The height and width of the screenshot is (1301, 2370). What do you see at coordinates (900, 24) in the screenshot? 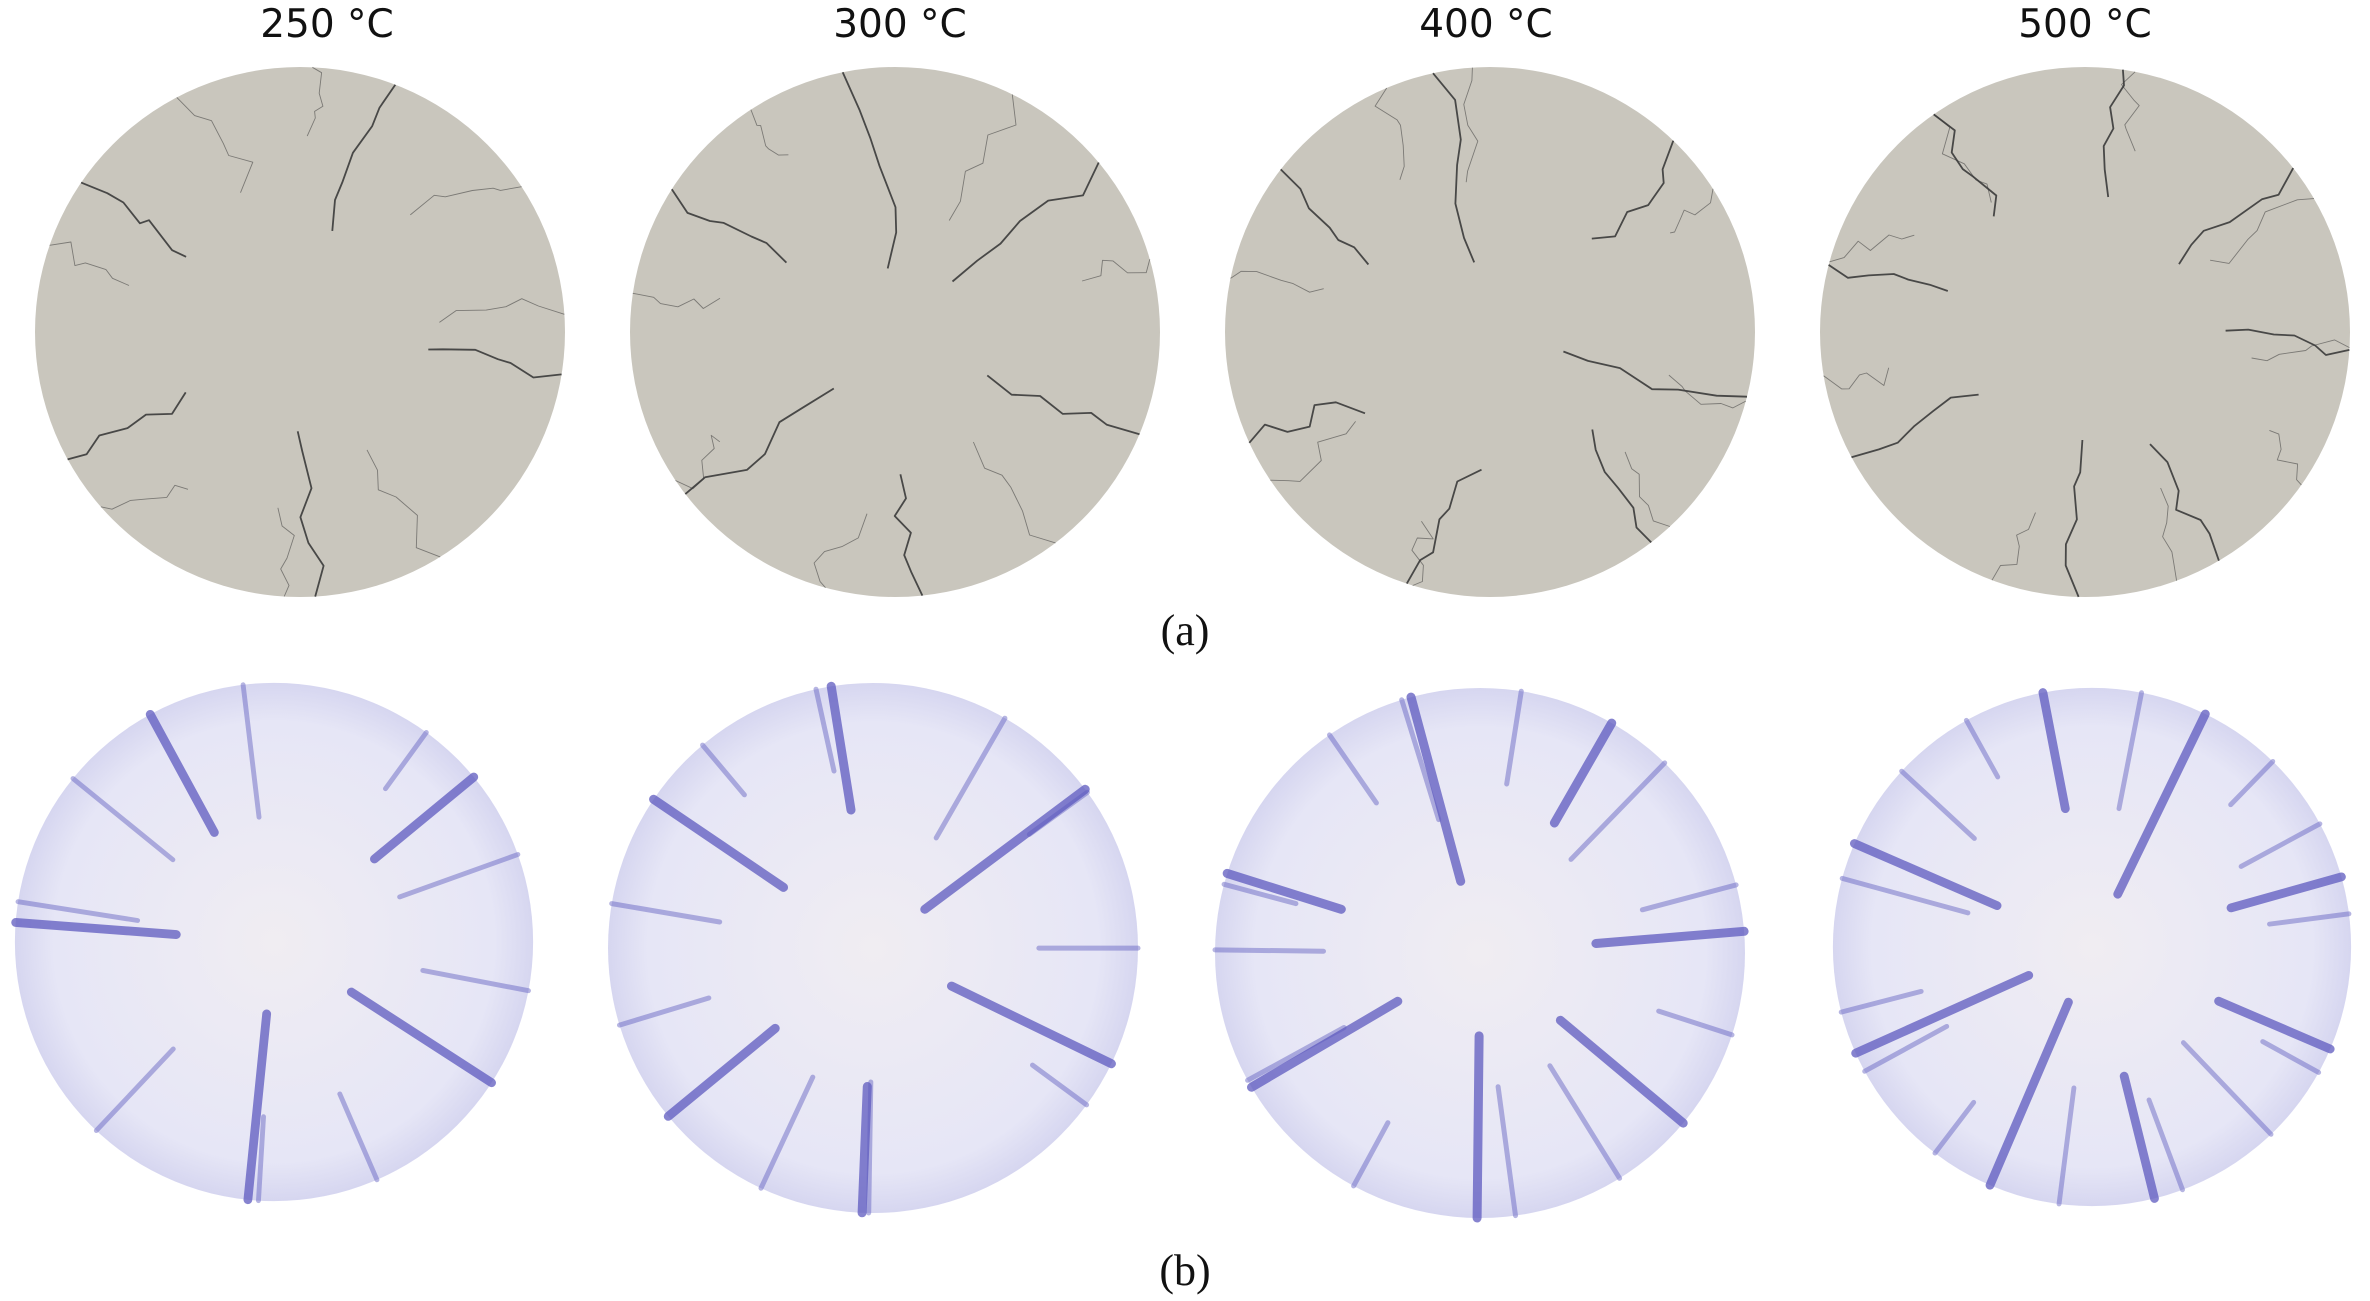
I see `temperature-label-300: 300 °C` at bounding box center [900, 24].